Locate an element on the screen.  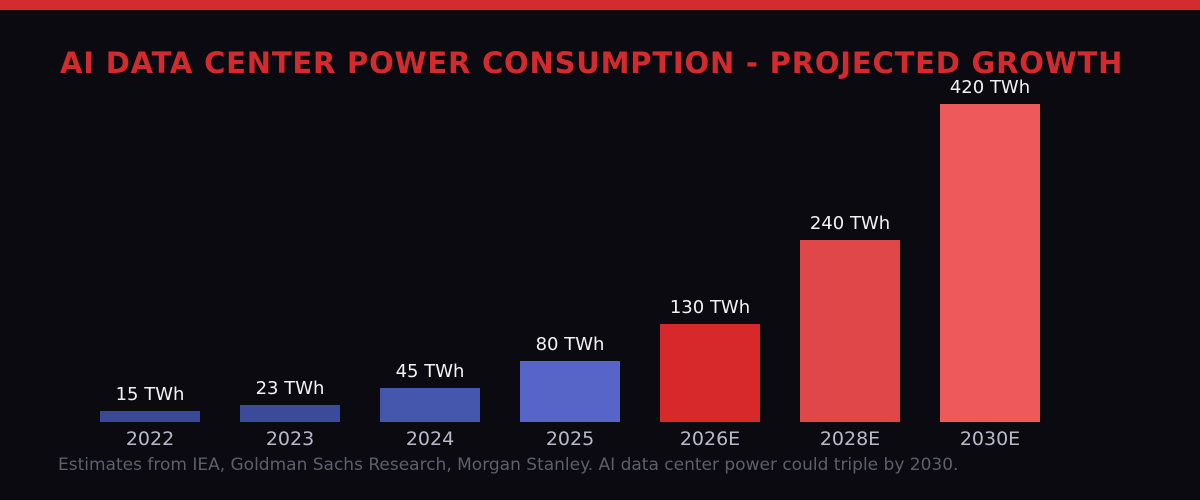
bar-value-label: 130 TWh is located at coordinates (710, 307).